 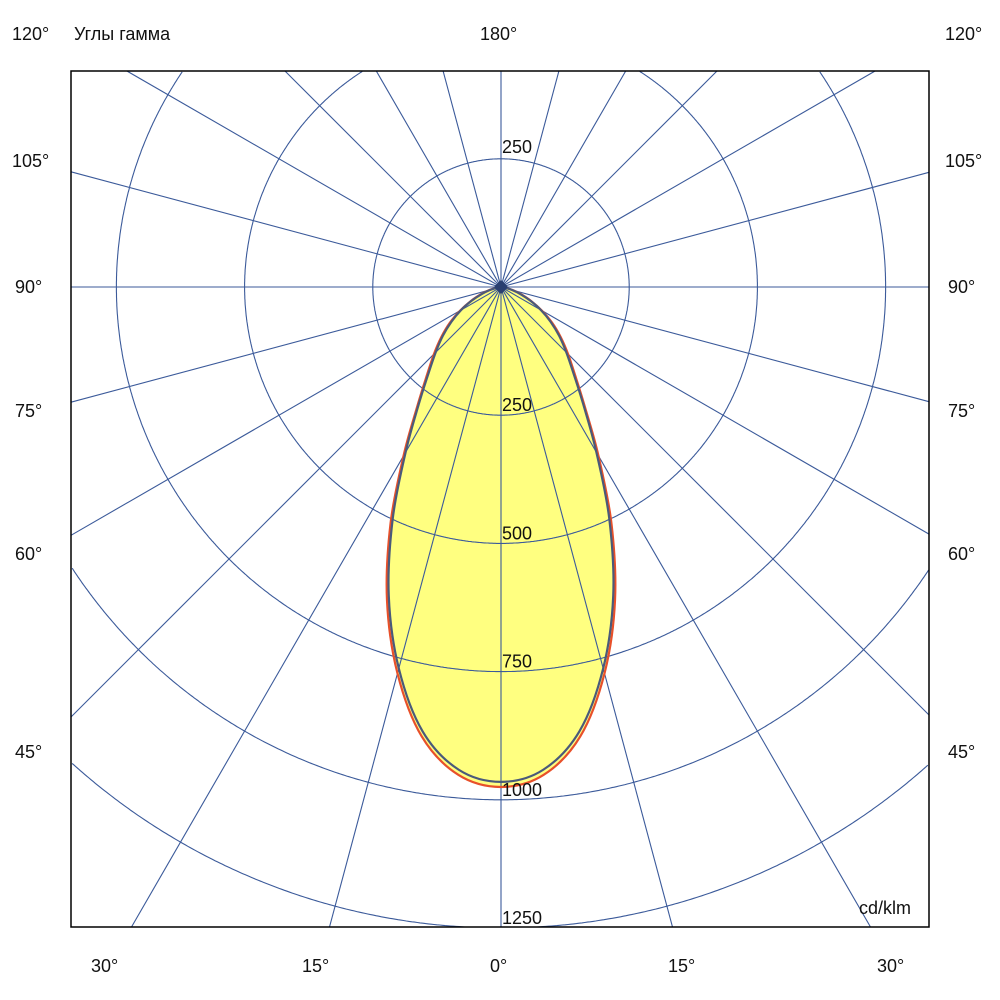 What do you see at coordinates (501, 287) in the screenshot?
I see `center-marker` at bounding box center [501, 287].